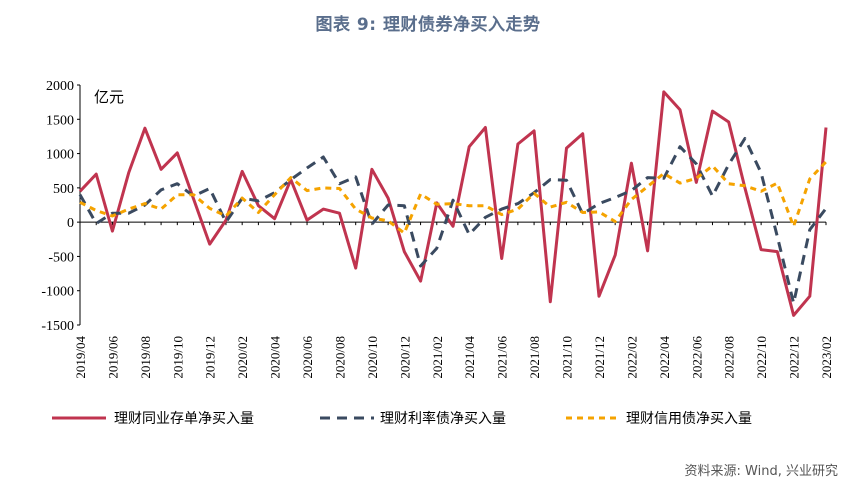  What do you see at coordinates (210, 357) in the screenshot?
I see `x-tick-label: 2019/12` at bounding box center [210, 357].